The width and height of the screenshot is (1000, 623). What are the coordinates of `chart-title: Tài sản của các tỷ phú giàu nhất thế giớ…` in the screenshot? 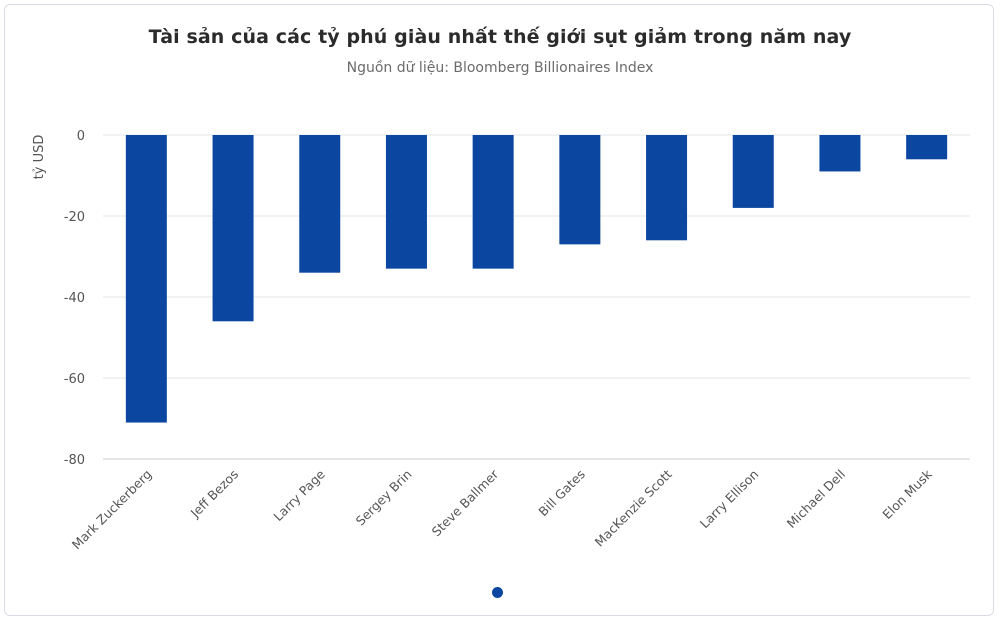 It's located at (500, 37).